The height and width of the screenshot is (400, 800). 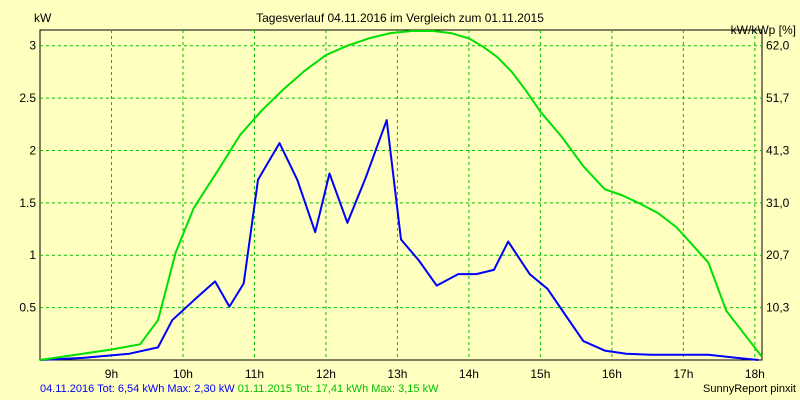 What do you see at coordinates (778, 46) in the screenshot?
I see `y-tick-label-right: 62,0` at bounding box center [778, 46].